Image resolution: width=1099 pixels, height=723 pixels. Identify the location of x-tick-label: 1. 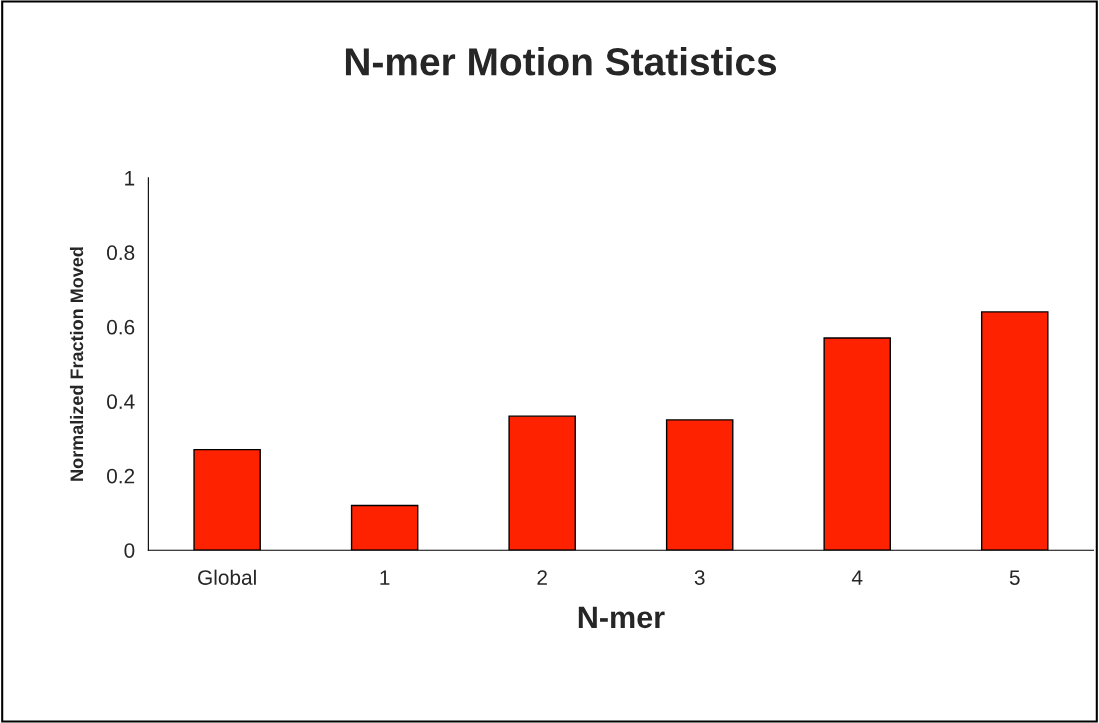
(385, 577).